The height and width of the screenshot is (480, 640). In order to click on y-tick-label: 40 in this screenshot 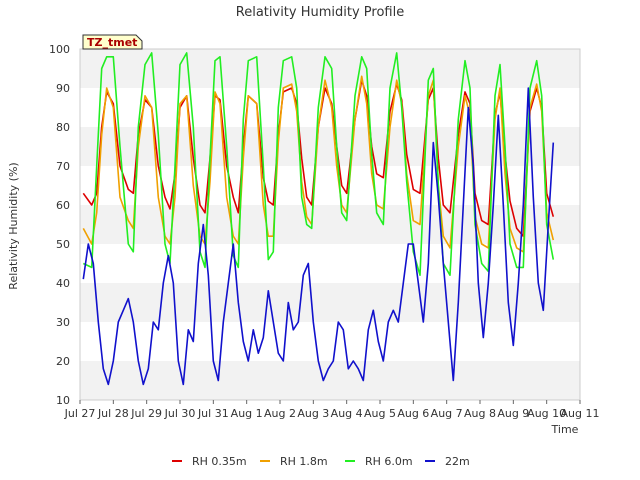, I will do `click(63, 283)`.